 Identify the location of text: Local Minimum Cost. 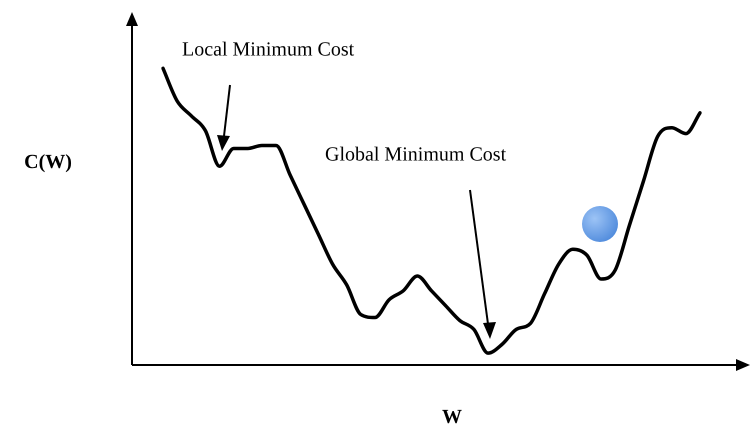
(268, 49).